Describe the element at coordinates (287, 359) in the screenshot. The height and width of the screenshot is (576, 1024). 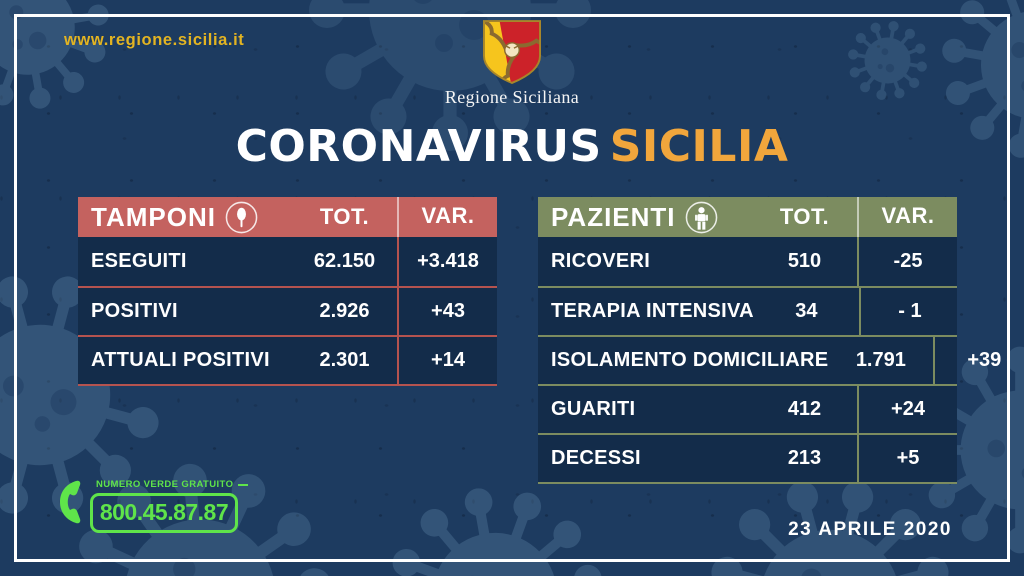
I see `table-row: ATTUALI POSITIVI 2.301 +14` at that location.